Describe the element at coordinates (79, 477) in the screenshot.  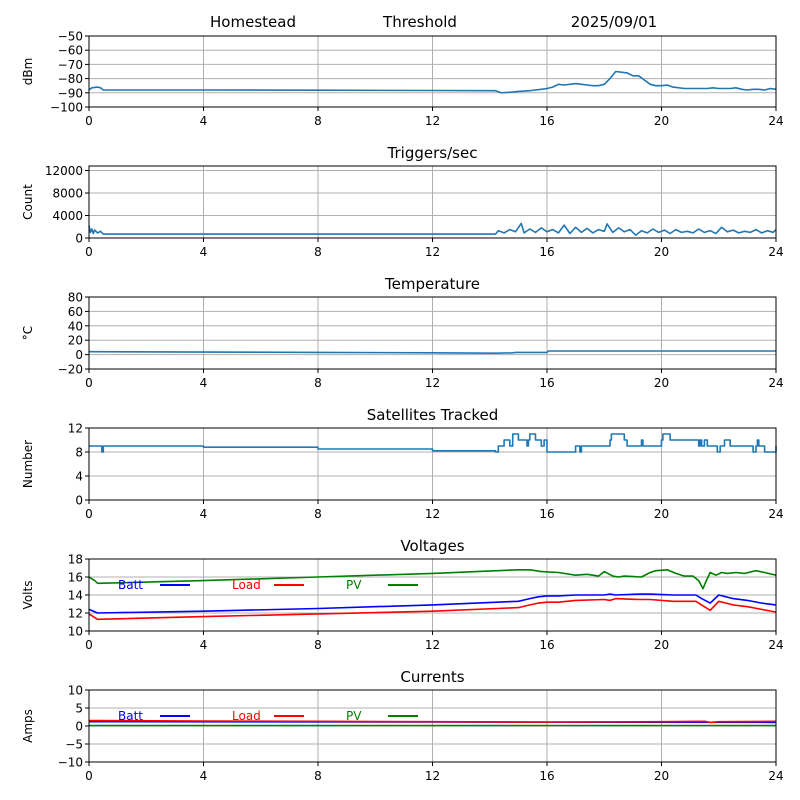
I see `y-tick-label: 4` at that location.